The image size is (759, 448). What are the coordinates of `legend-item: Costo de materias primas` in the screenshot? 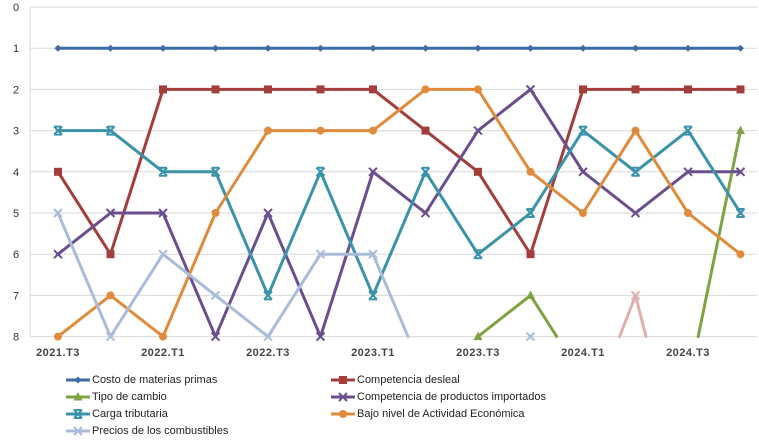 It's located at (141, 380).